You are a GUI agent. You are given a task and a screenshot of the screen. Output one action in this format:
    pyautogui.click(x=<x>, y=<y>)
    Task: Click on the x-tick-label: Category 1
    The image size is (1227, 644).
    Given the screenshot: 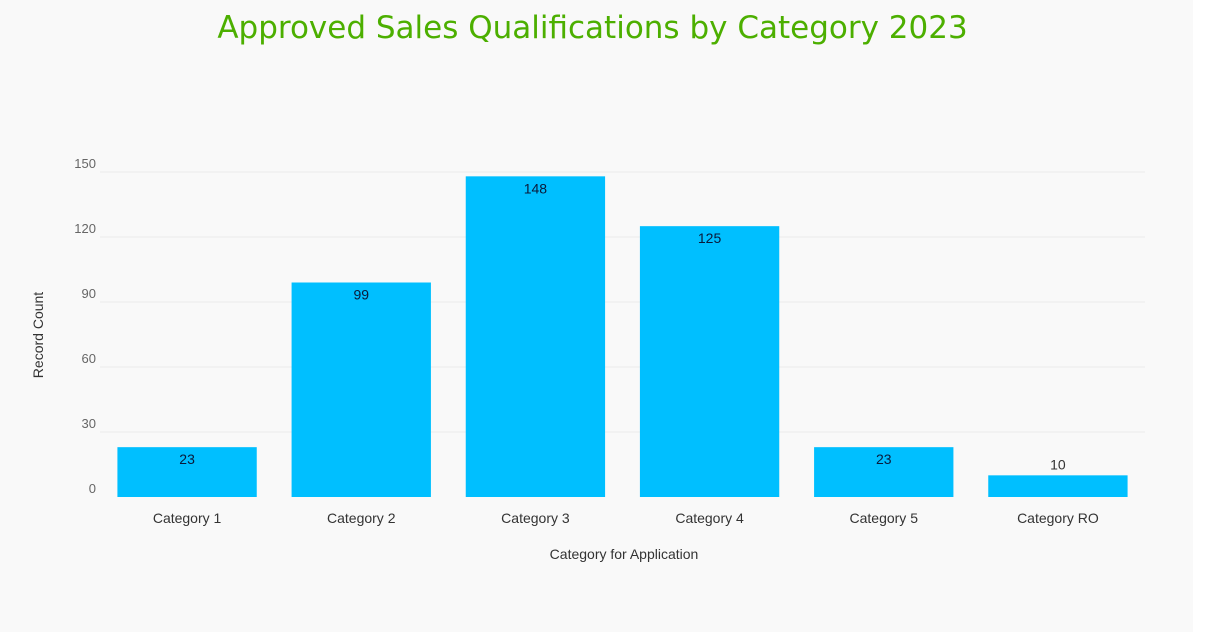 What is the action you would take?
    pyautogui.click(x=187, y=518)
    